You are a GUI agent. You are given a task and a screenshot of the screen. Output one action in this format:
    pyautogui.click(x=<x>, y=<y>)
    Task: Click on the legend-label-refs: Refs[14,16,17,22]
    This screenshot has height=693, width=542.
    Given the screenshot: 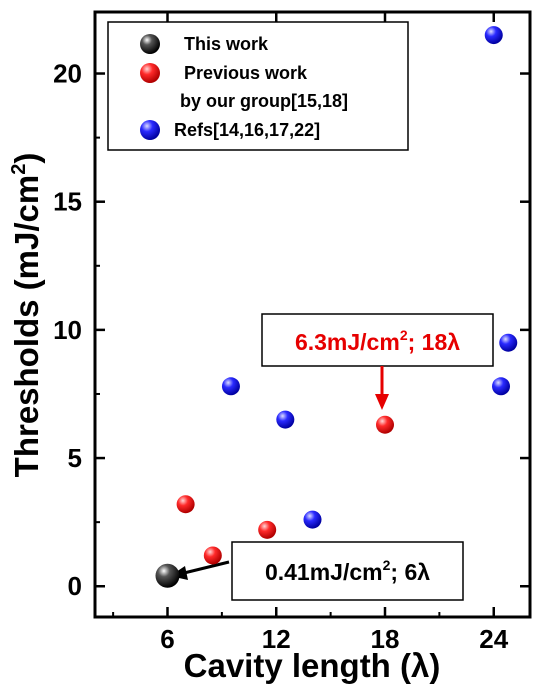 What is the action you would take?
    pyautogui.click(x=247, y=130)
    